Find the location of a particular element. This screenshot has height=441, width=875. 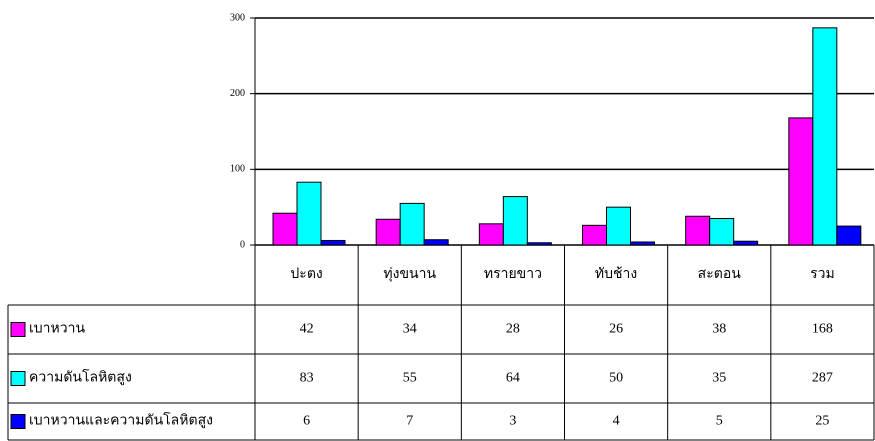

x-tick-label: ทับช้าง is located at coordinates (616, 274).